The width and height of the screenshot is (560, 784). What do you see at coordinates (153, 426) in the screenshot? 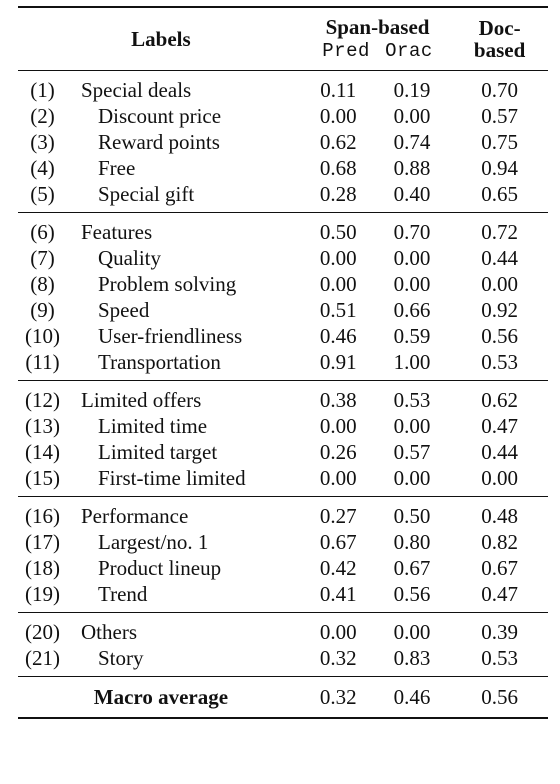
I see `row-label: Limited time` at bounding box center [153, 426].